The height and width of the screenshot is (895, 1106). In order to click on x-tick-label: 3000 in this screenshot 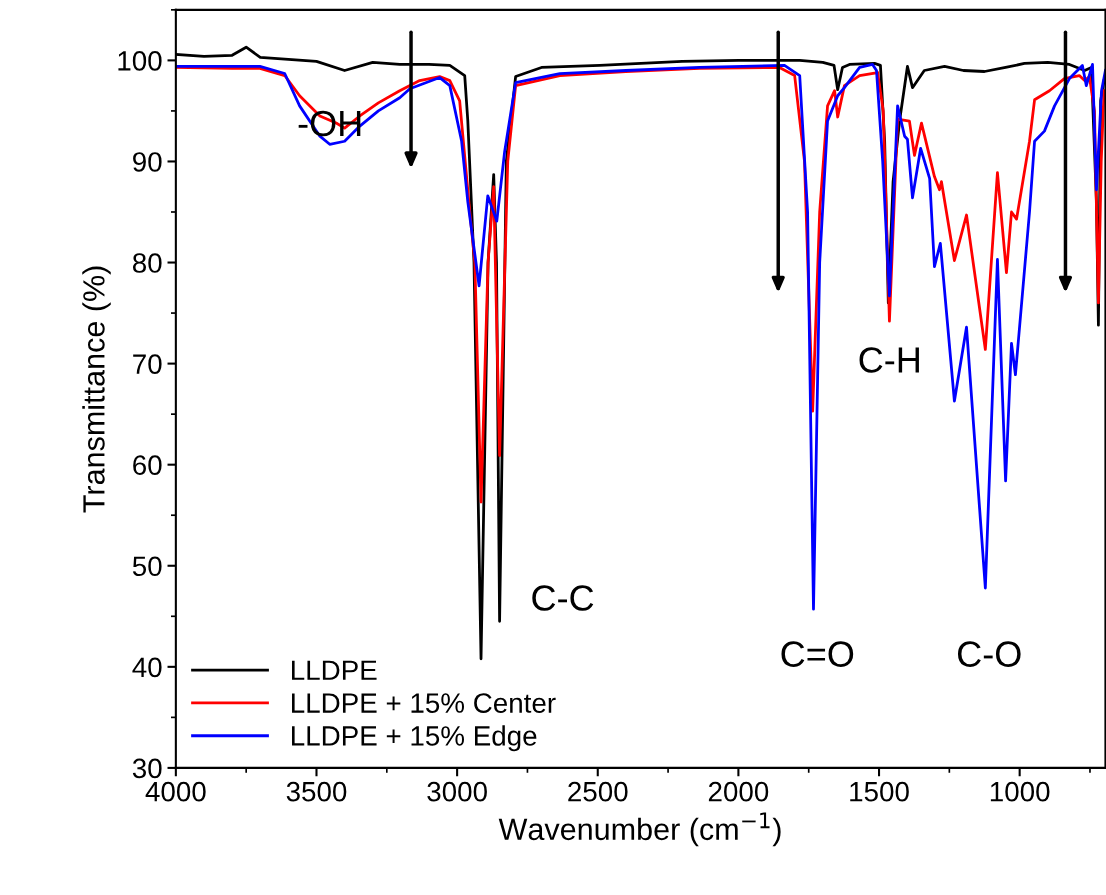, I will do `click(457, 791)`.